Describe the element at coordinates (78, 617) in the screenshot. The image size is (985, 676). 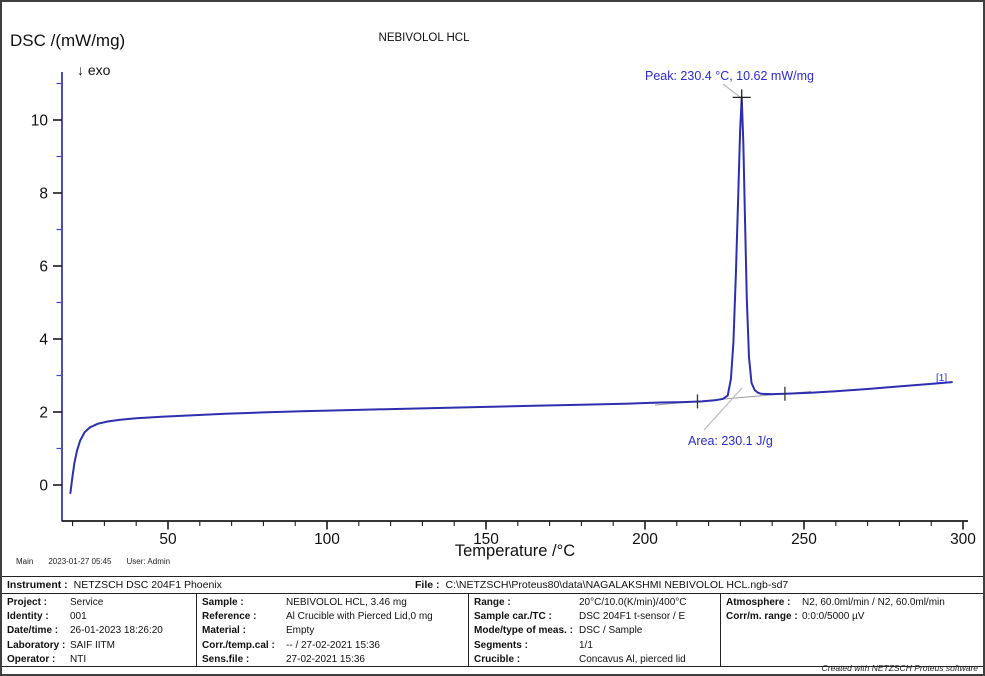
I see `info-row-value: 001` at that location.